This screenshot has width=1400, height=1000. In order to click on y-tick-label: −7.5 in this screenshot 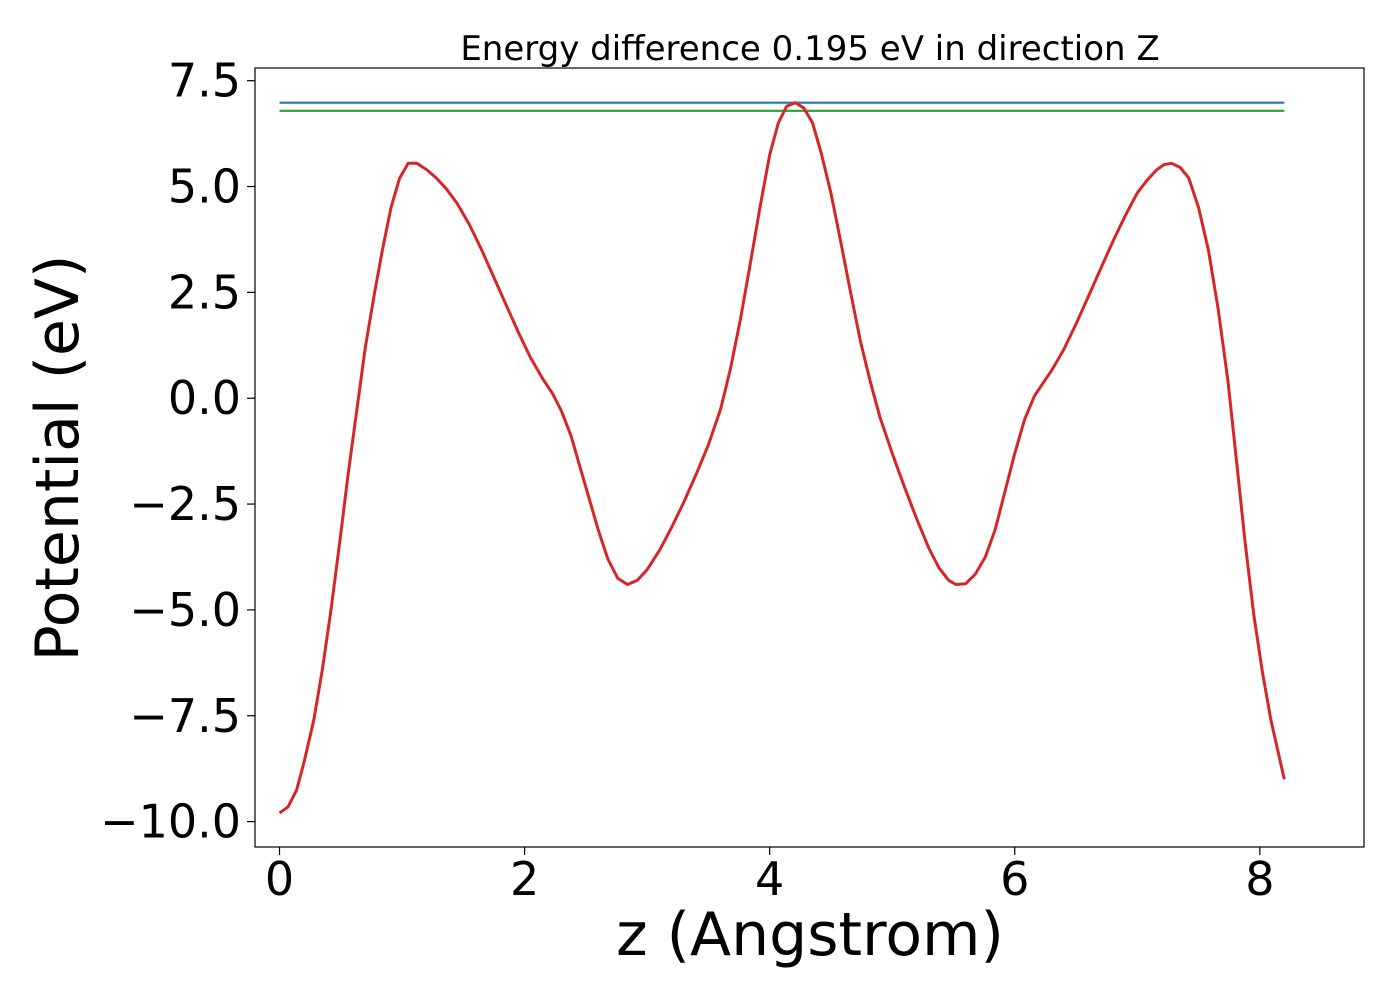, I will do `click(185, 716)`.